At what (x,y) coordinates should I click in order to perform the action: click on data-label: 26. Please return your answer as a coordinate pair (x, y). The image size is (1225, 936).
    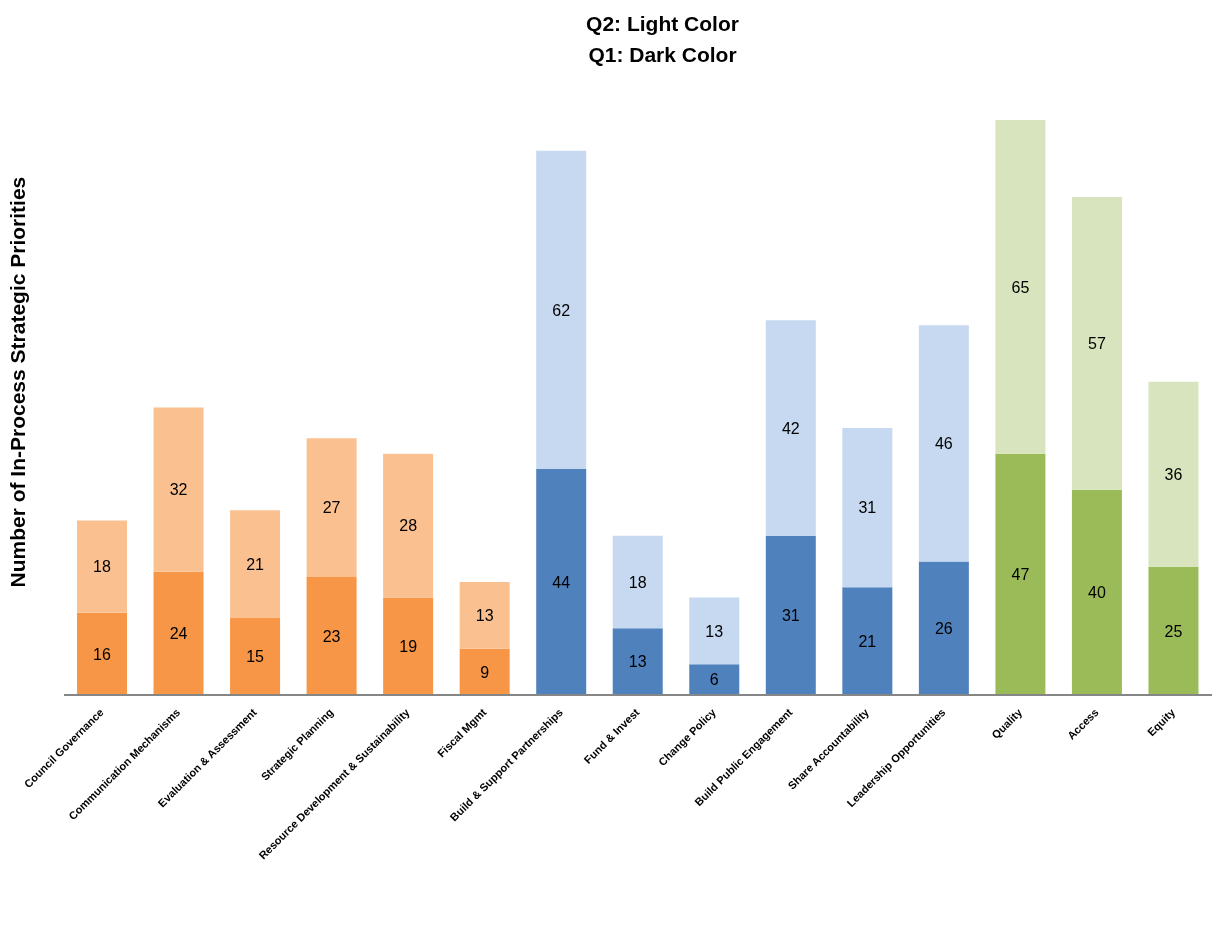
    Looking at the image, I should click on (943, 628).